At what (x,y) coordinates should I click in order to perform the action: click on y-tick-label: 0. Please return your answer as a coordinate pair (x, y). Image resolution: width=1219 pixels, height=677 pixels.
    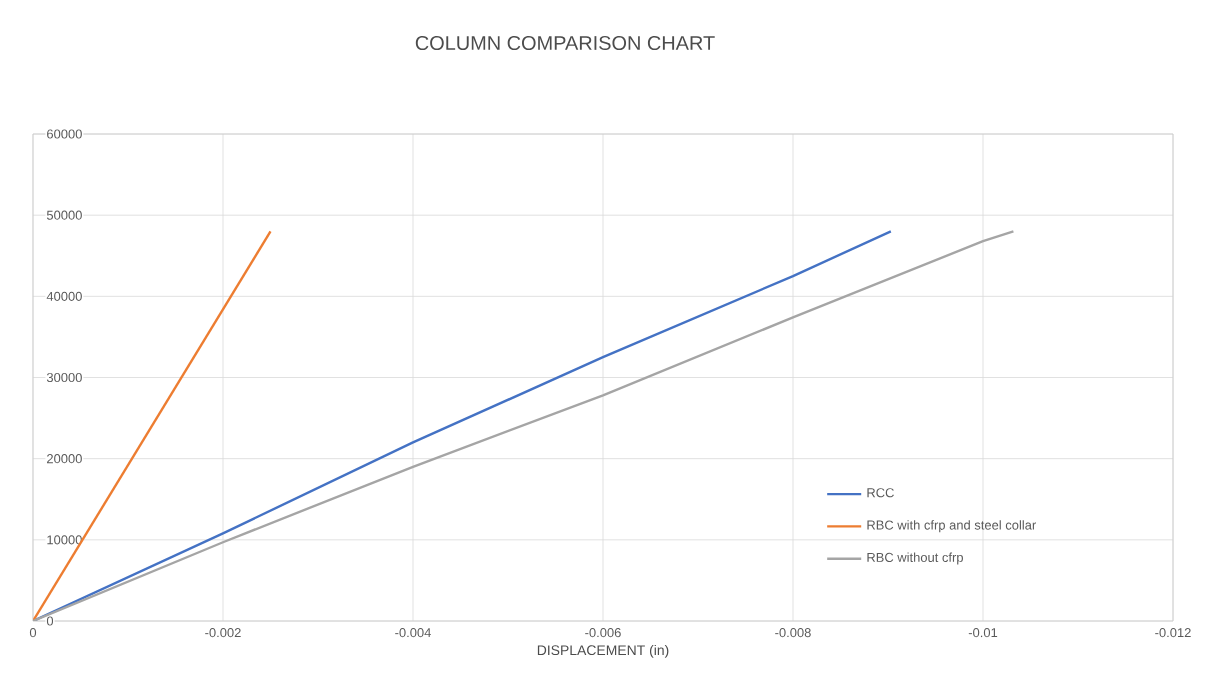
    Looking at the image, I should click on (50, 621).